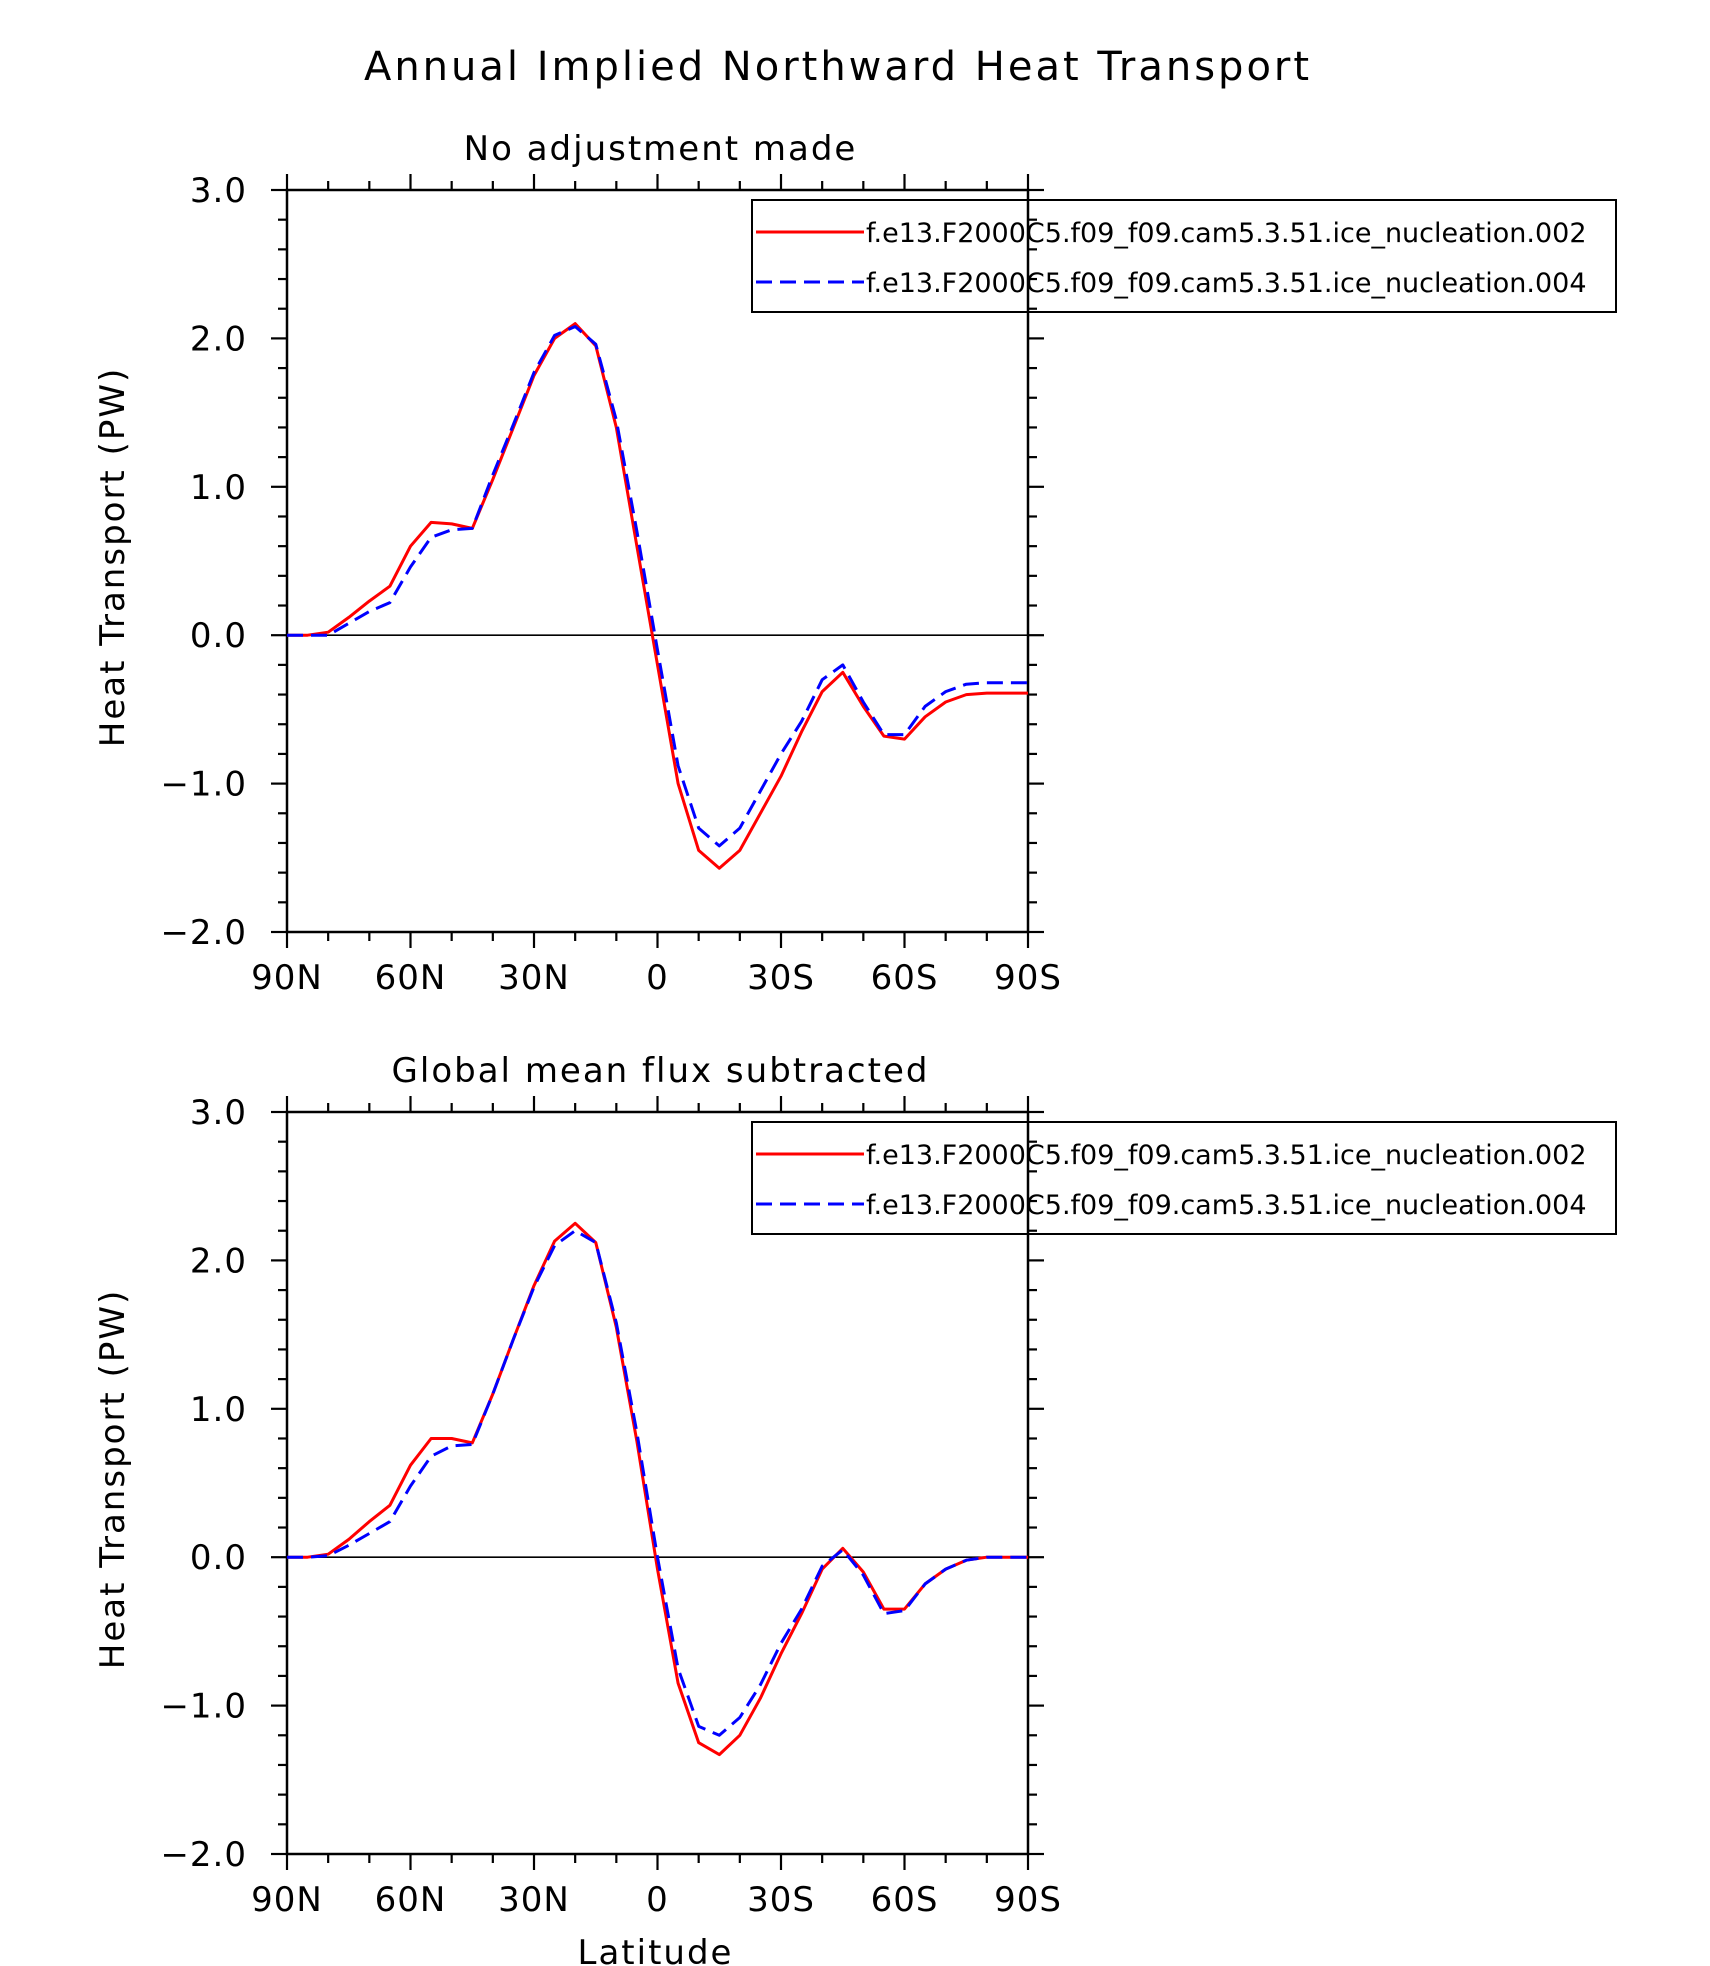 This screenshot has width=1710, height=1966. I want to click on panel-title: No adjustment made, so click(661, 149).